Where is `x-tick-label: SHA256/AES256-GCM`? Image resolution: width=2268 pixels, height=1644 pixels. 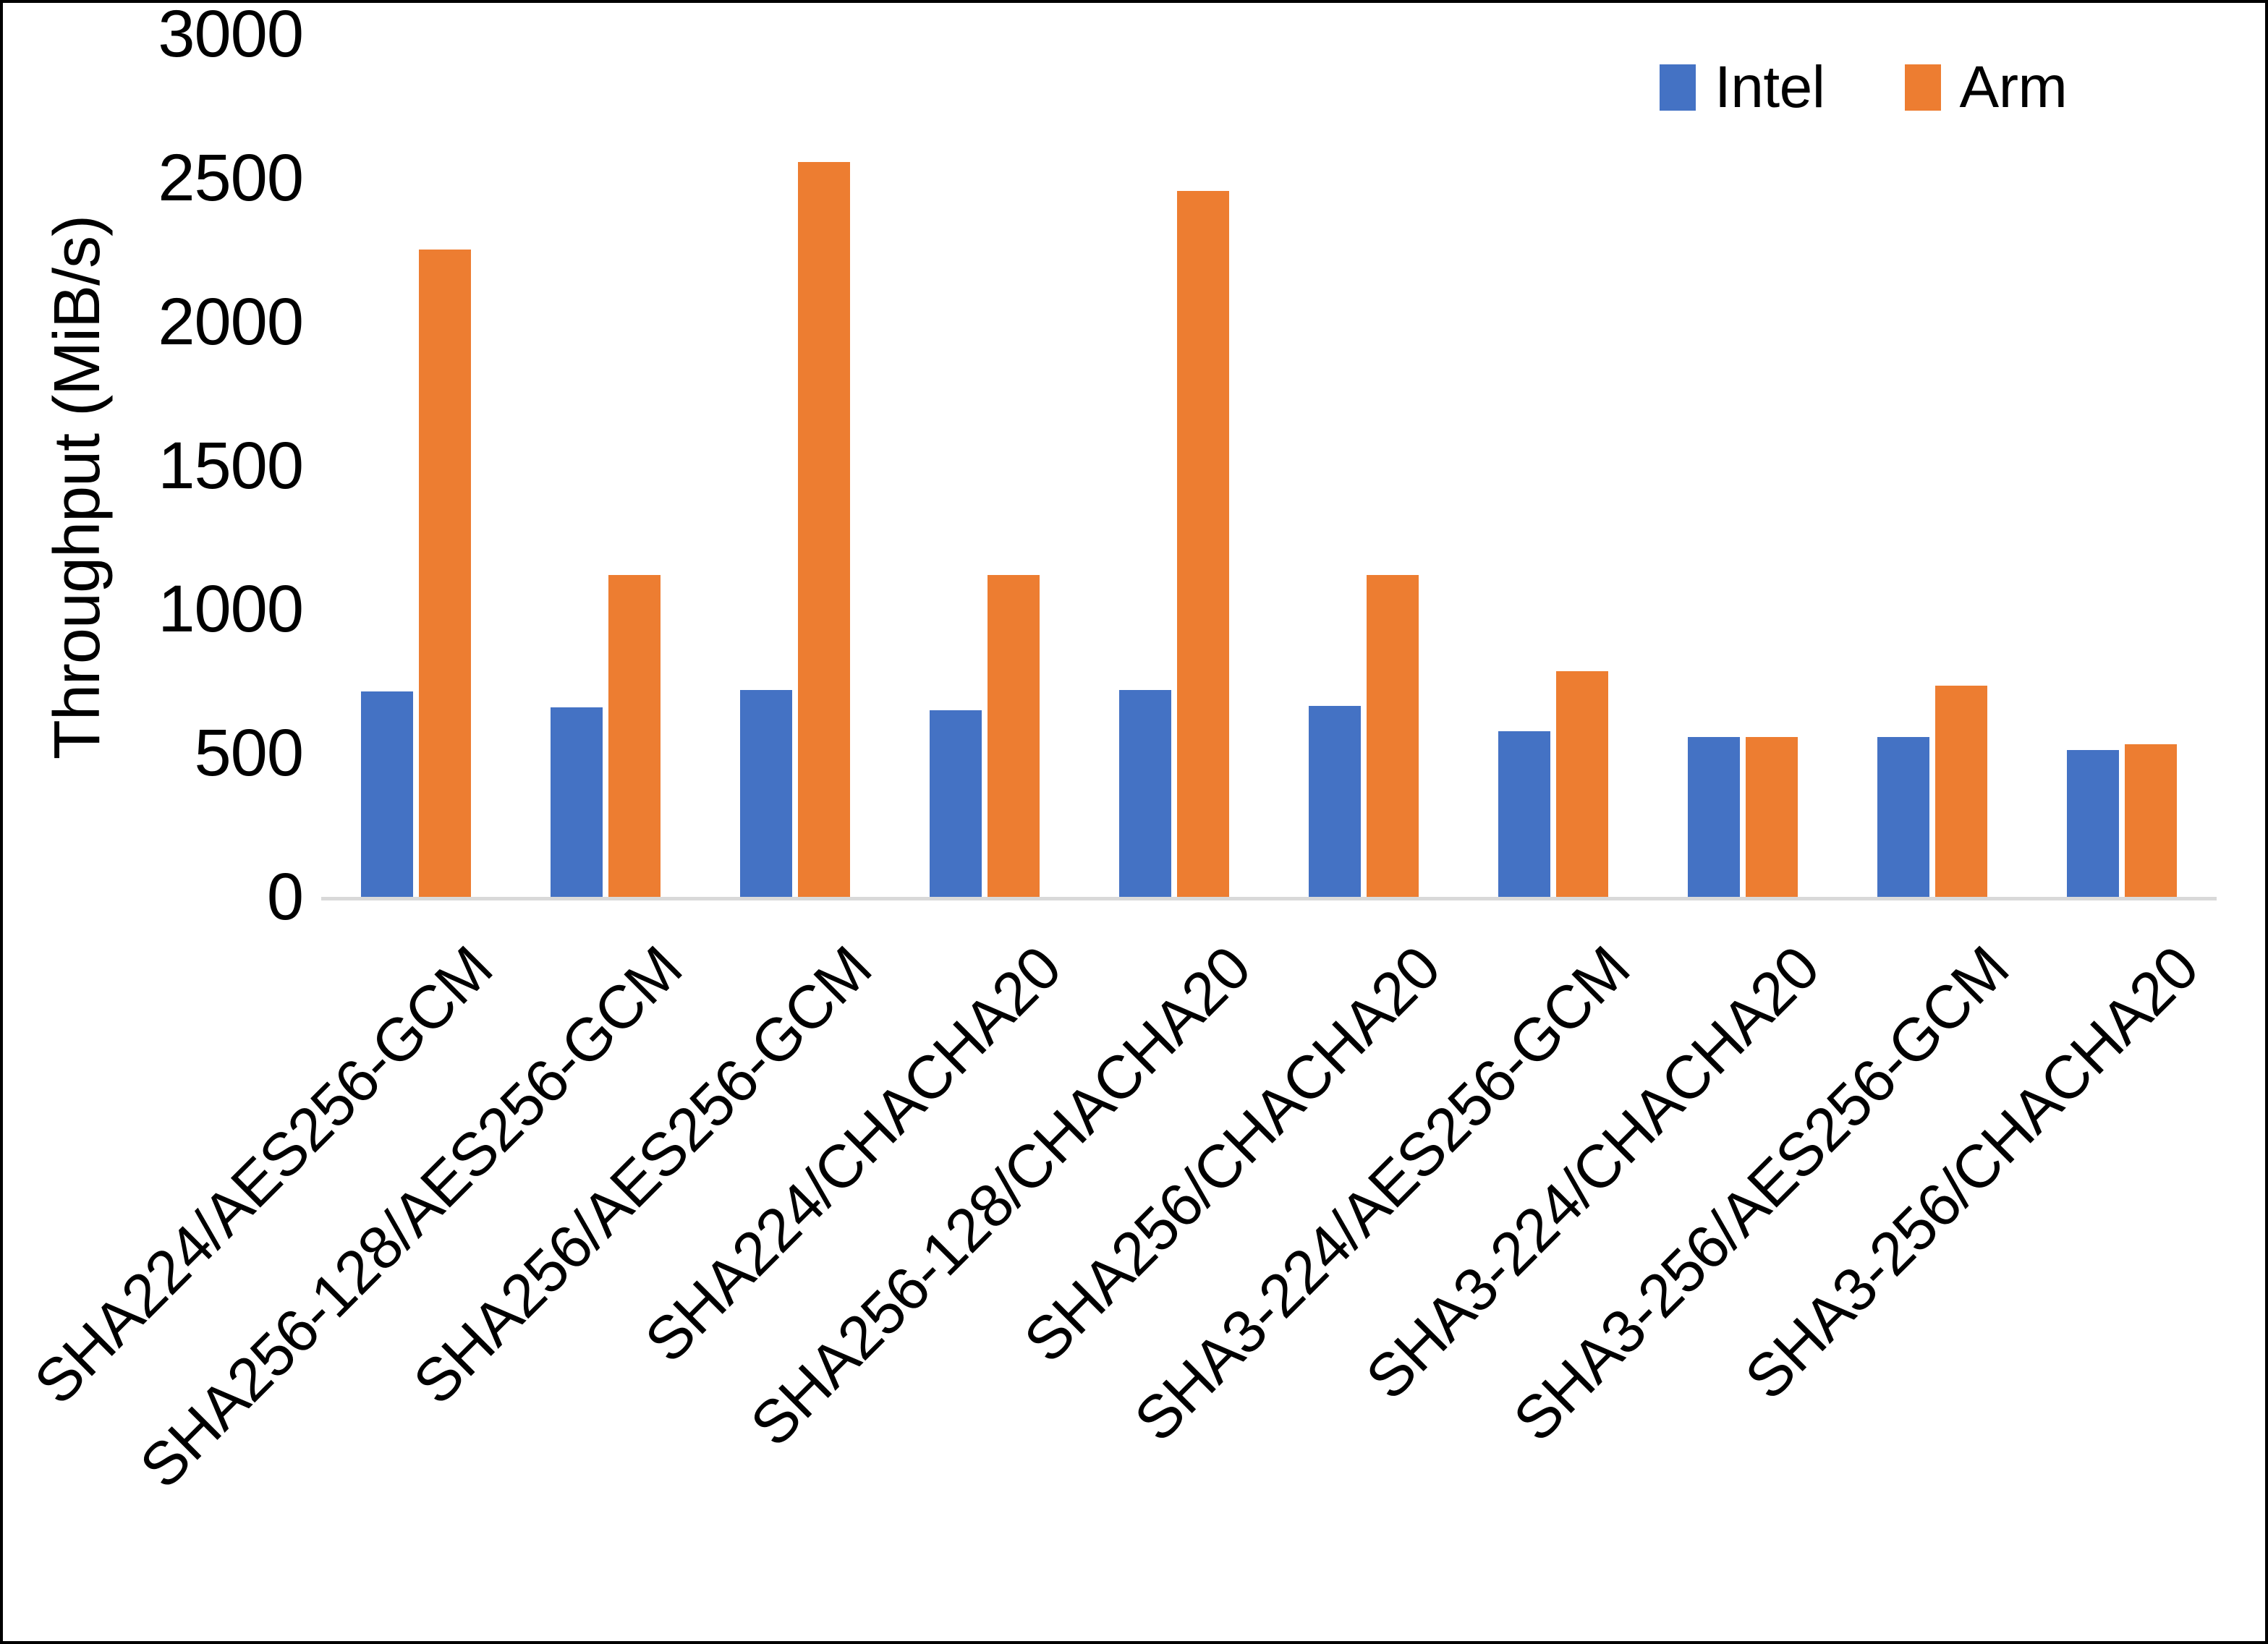
x-tick-label: SHA256/AES256-GCM is located at coordinates (642, 1175).